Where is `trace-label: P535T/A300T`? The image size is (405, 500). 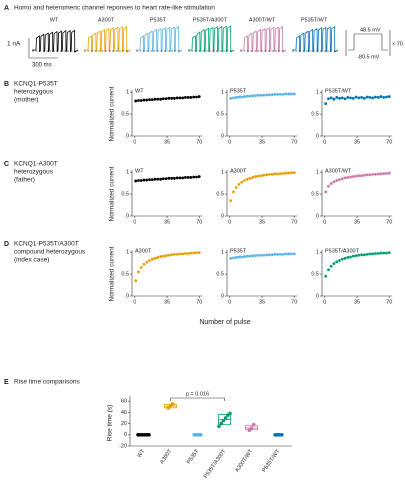 trace-label: P535T/A300T is located at coordinates (210, 20).